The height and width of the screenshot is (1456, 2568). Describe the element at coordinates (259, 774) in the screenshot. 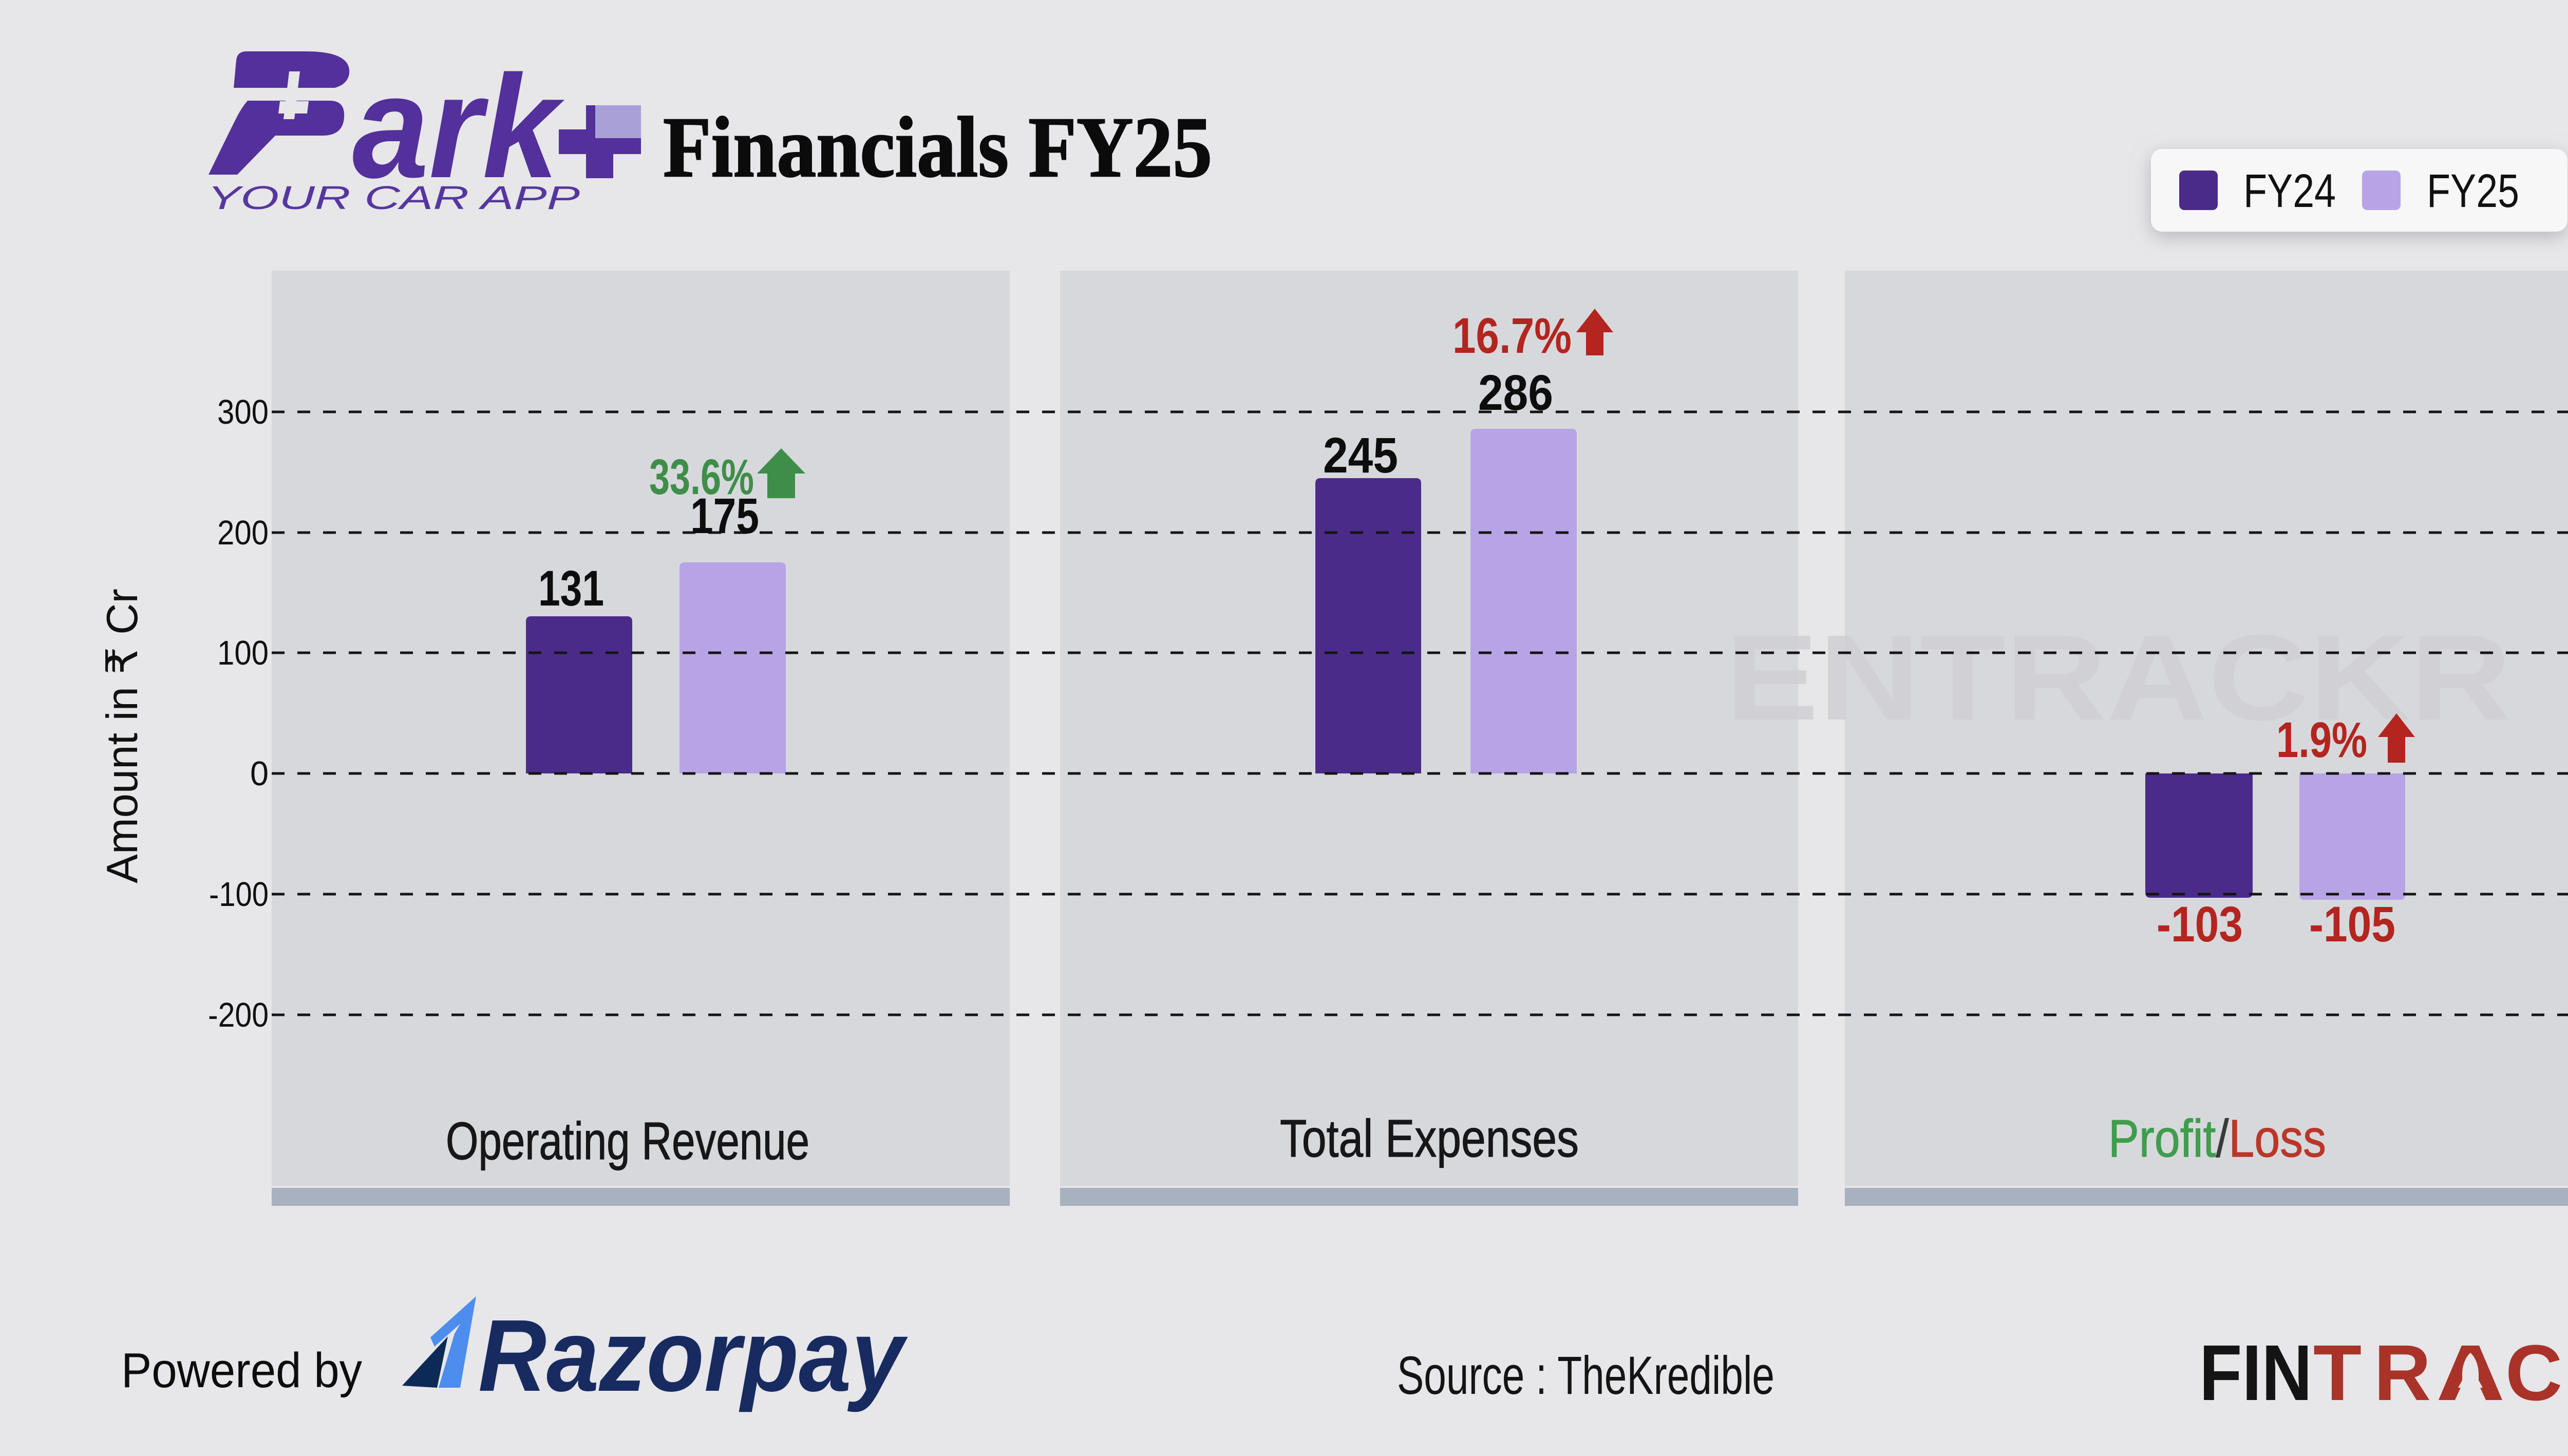

I see `svg-text: 0` at that location.